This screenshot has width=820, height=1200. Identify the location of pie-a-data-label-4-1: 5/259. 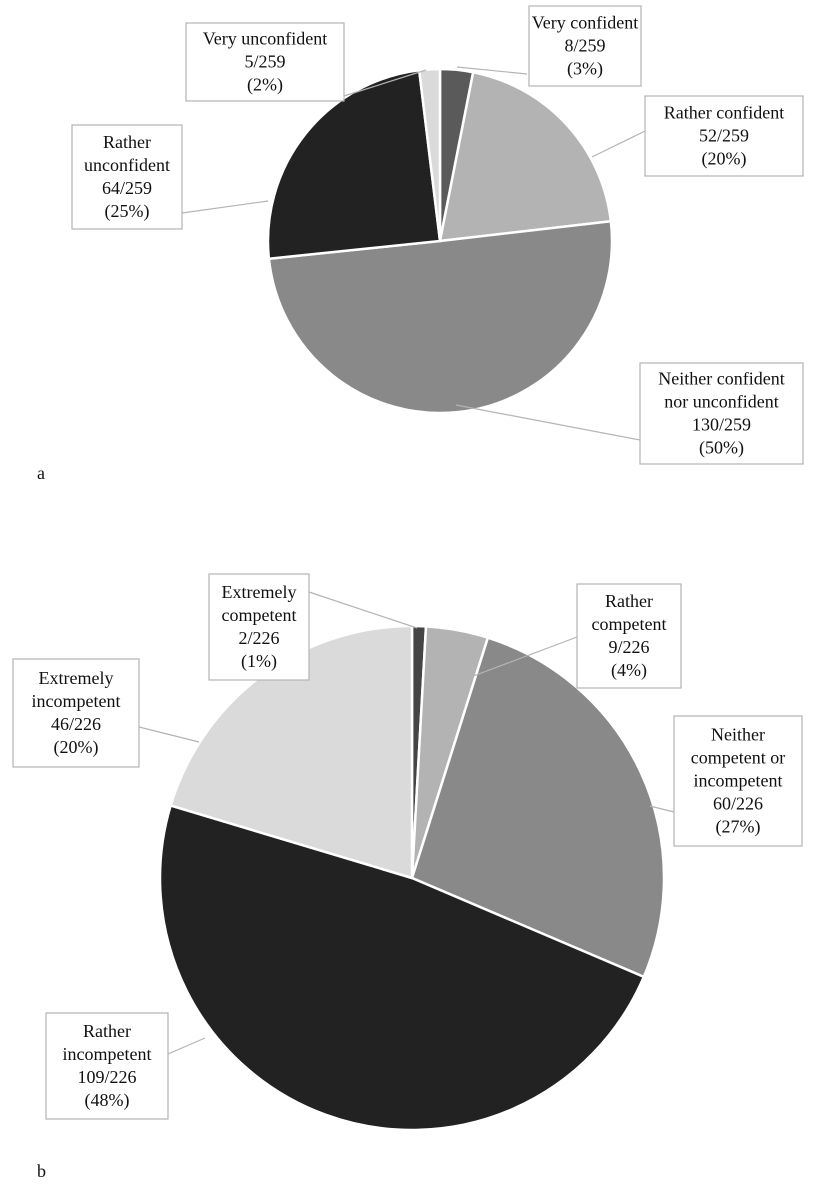
(264, 62).